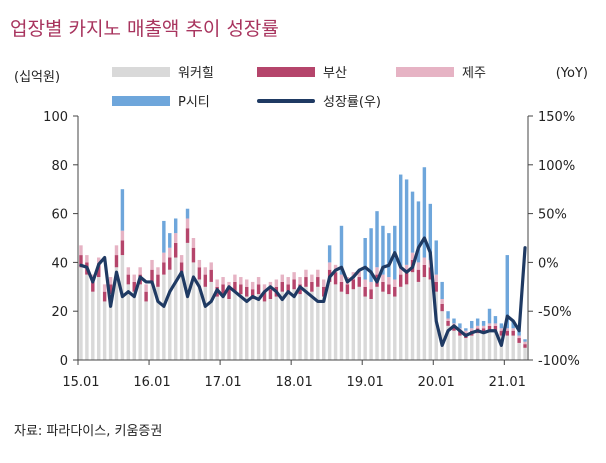  Describe the element at coordinates (302, 71) in the screenshot. I see `legend-item-busan: 부산` at that location.